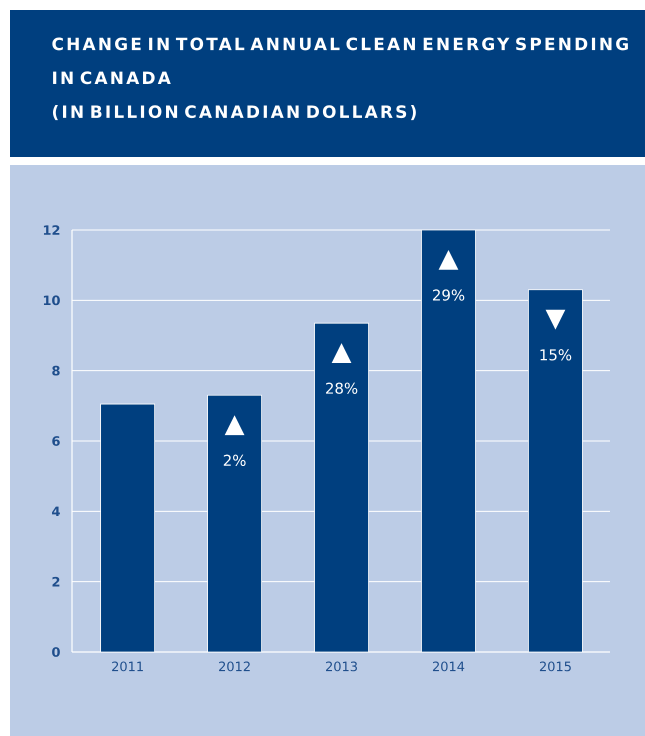  Describe the element at coordinates (56, 441) in the screenshot. I see `y-tick-label: 6` at that location.